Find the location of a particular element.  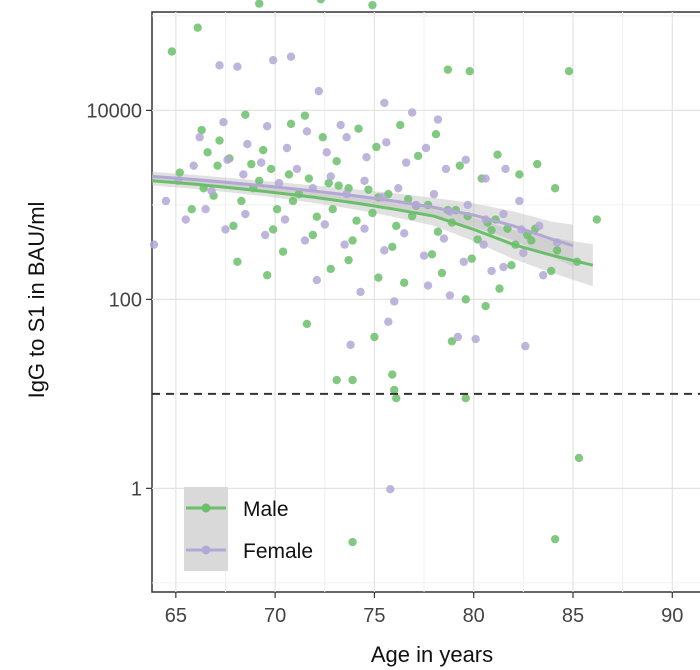

trend-lines is located at coordinates (372, 220).